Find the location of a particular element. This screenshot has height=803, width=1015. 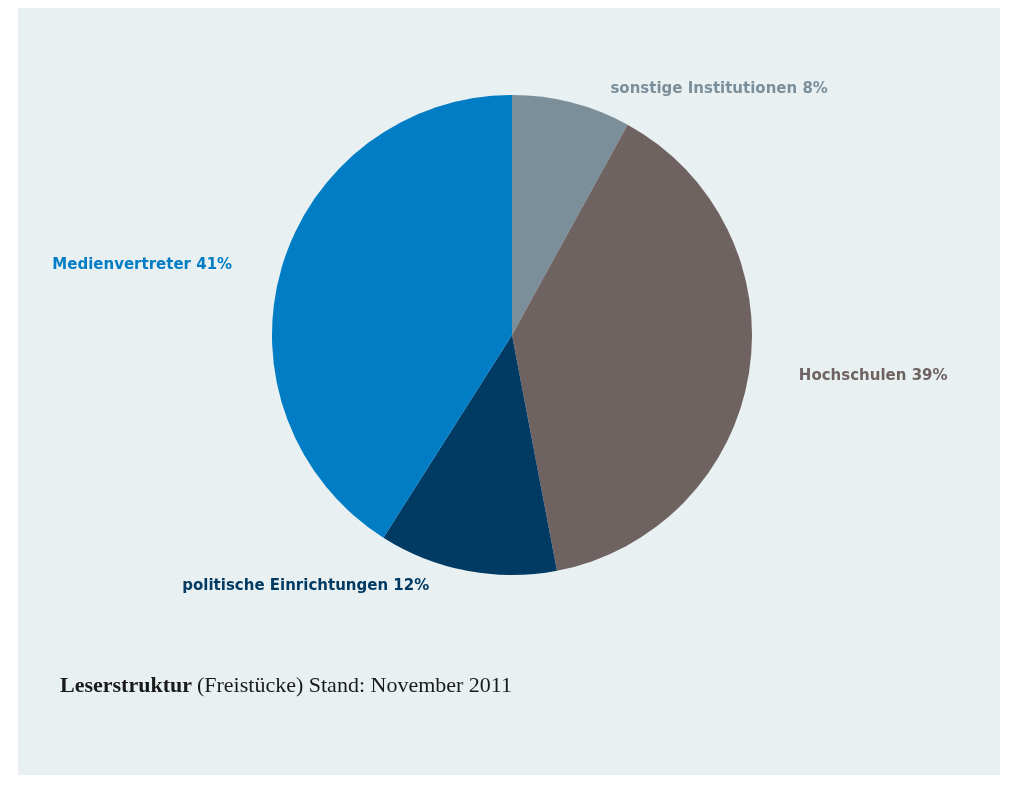

slice-label: sonstige Institutionen 8% is located at coordinates (719, 88).